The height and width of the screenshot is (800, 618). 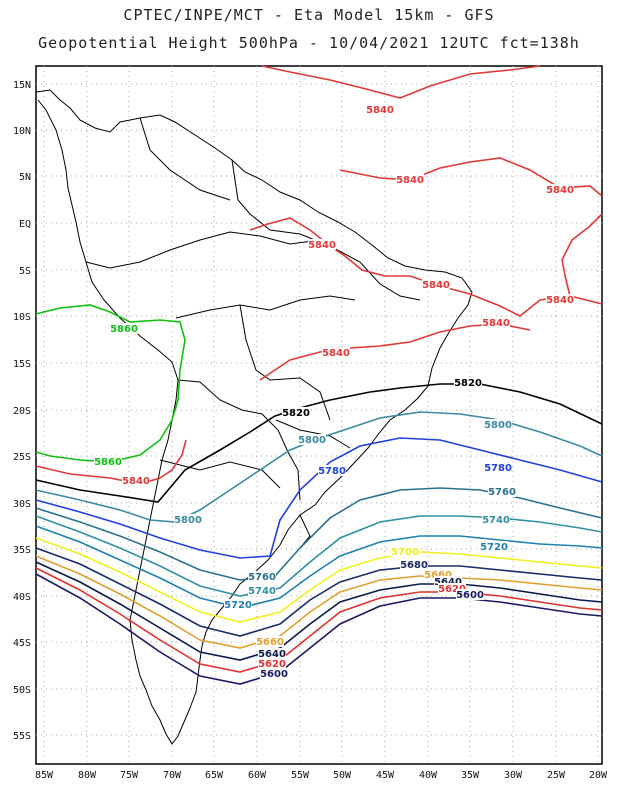 What do you see at coordinates (22, 643) in the screenshot?
I see `lat-label: 45S` at bounding box center [22, 643].